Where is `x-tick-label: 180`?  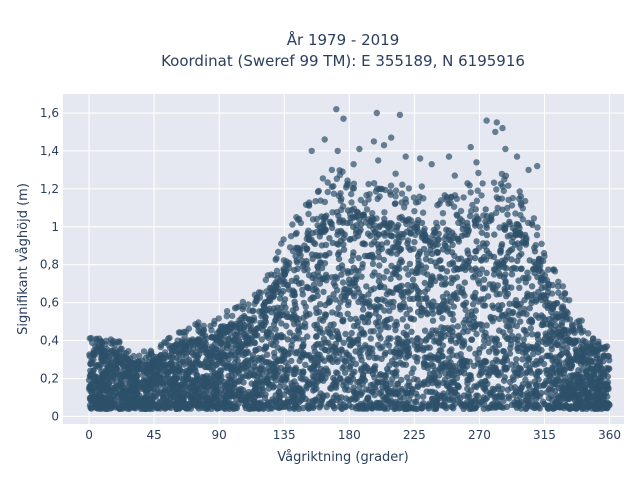
x-tick-label: 180 is located at coordinates (349, 435).